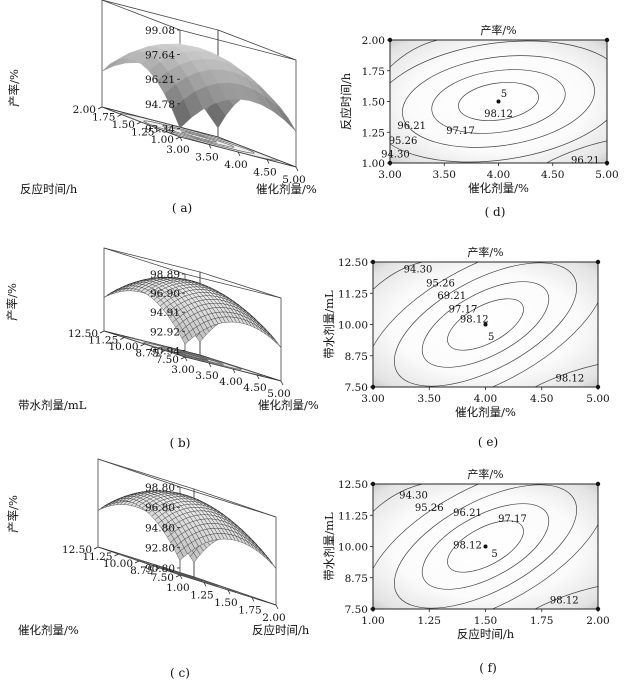 The height and width of the screenshot is (686, 635). I want to click on x-tick-label: 1.75, so click(249, 611).